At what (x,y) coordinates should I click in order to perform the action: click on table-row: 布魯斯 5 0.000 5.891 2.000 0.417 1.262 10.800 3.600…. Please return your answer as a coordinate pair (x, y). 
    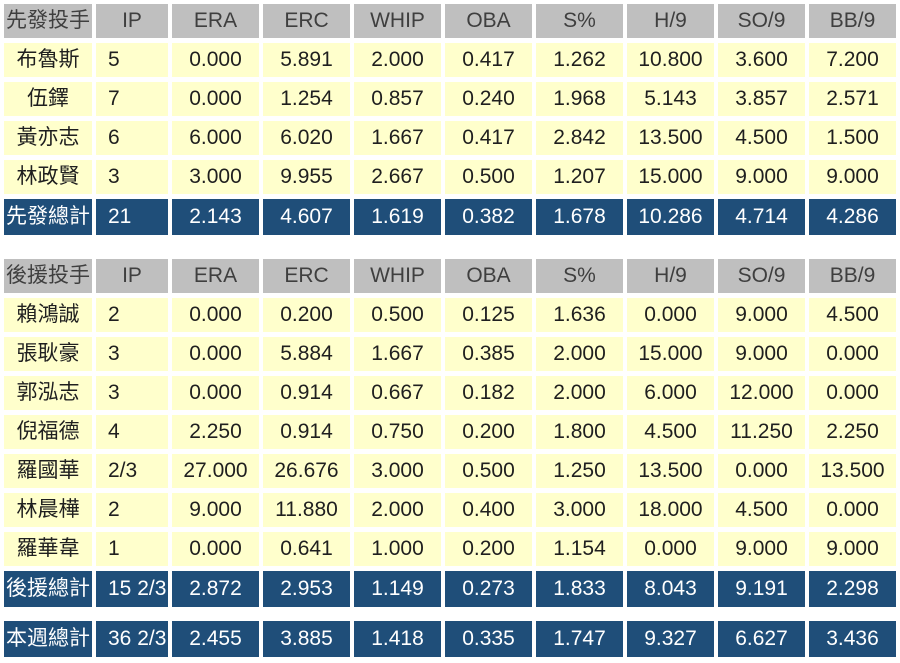
    Looking at the image, I should click on (450, 60).